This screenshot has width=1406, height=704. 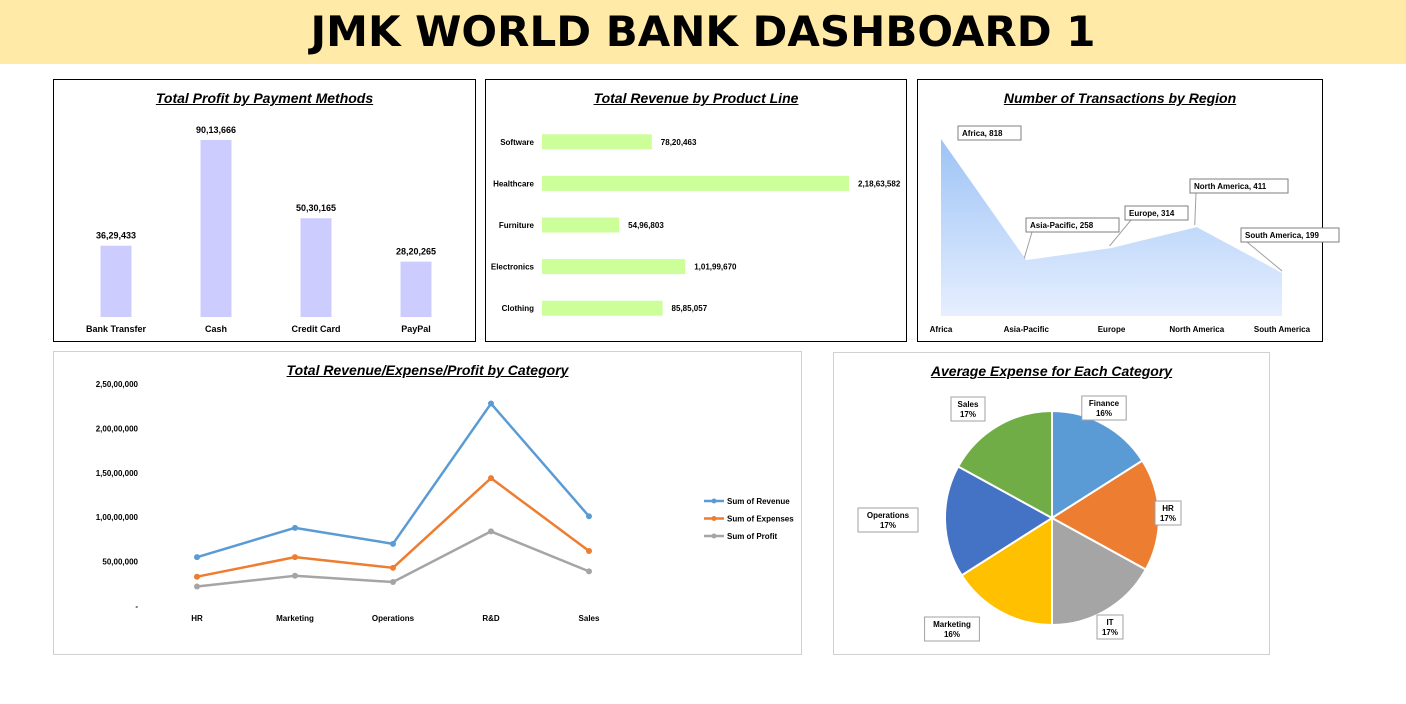 What do you see at coordinates (416, 329) in the screenshot?
I see `x-tick-paypal: PayPal` at bounding box center [416, 329].